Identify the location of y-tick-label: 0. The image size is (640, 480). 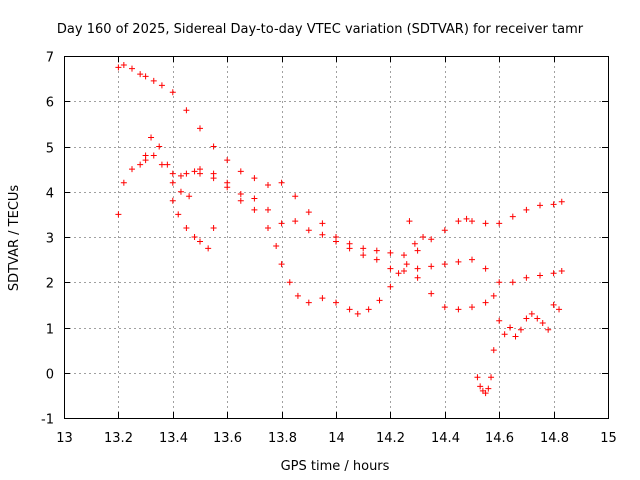
(50, 375).